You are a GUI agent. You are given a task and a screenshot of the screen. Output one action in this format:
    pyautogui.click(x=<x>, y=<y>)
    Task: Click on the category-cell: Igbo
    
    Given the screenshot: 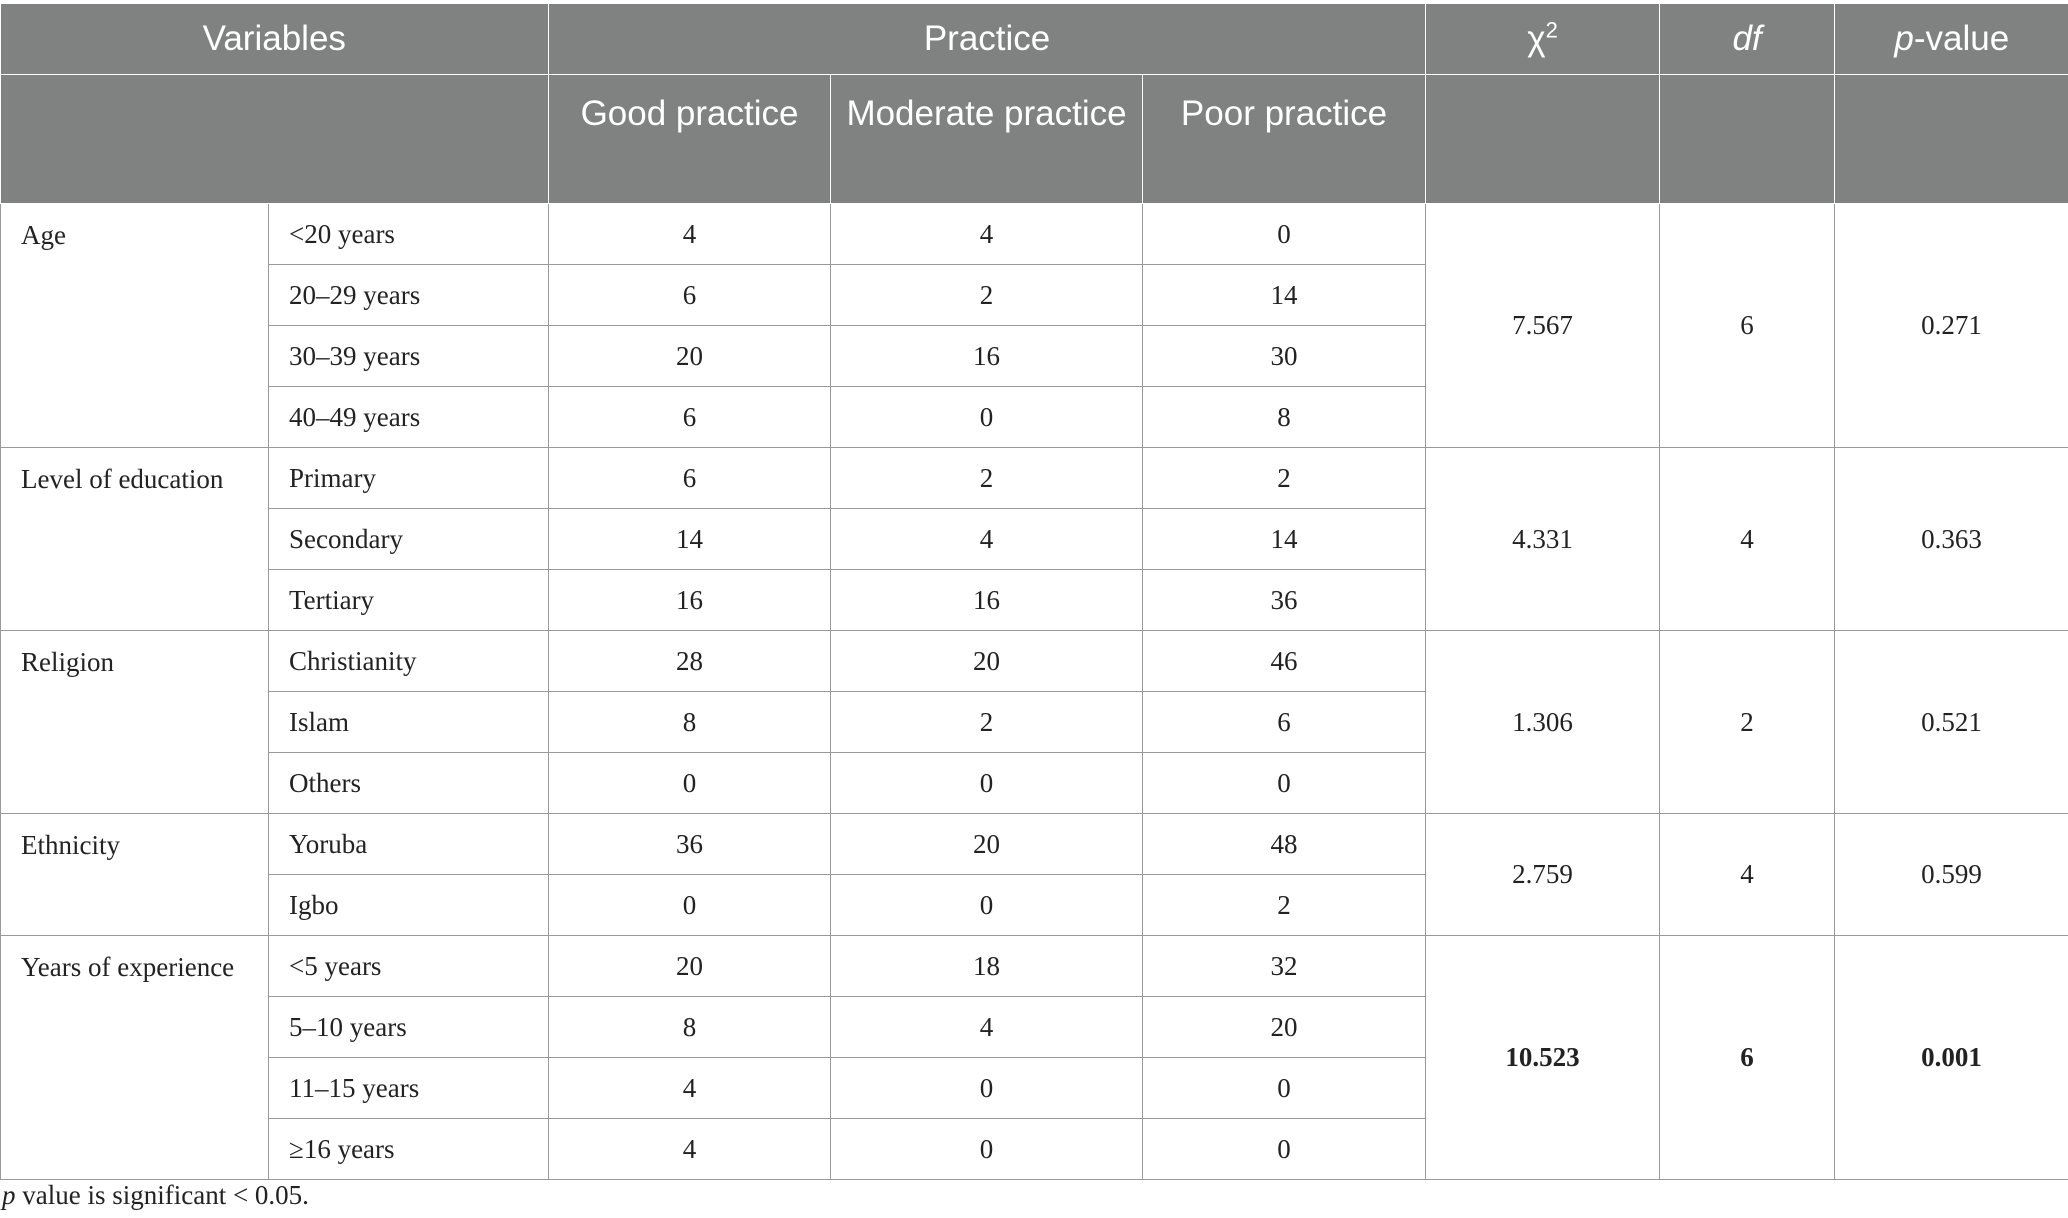 What is the action you would take?
    pyautogui.click(x=408, y=905)
    